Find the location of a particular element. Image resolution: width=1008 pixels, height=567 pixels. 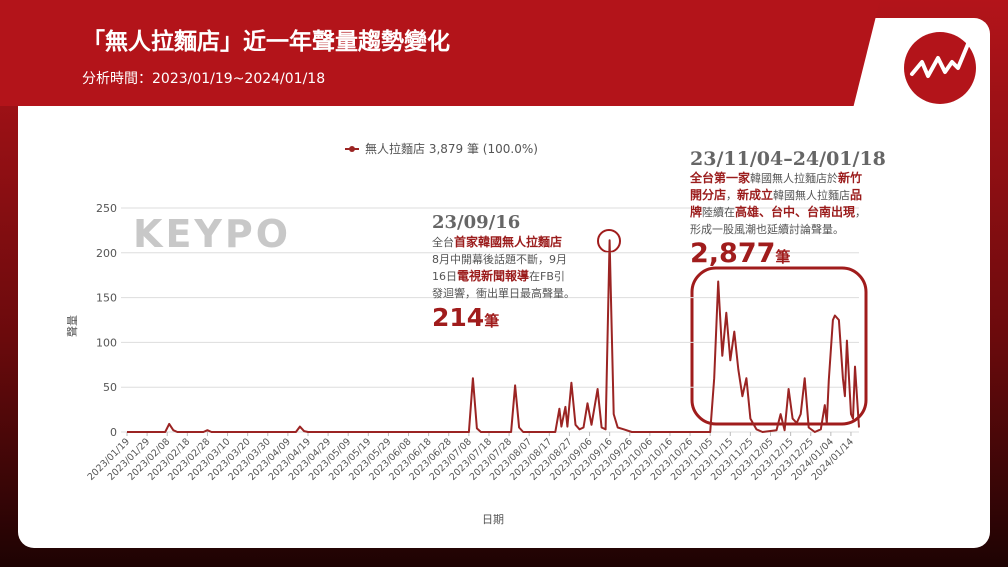

y-axis-label: 聲量 is located at coordinates (72, 326).